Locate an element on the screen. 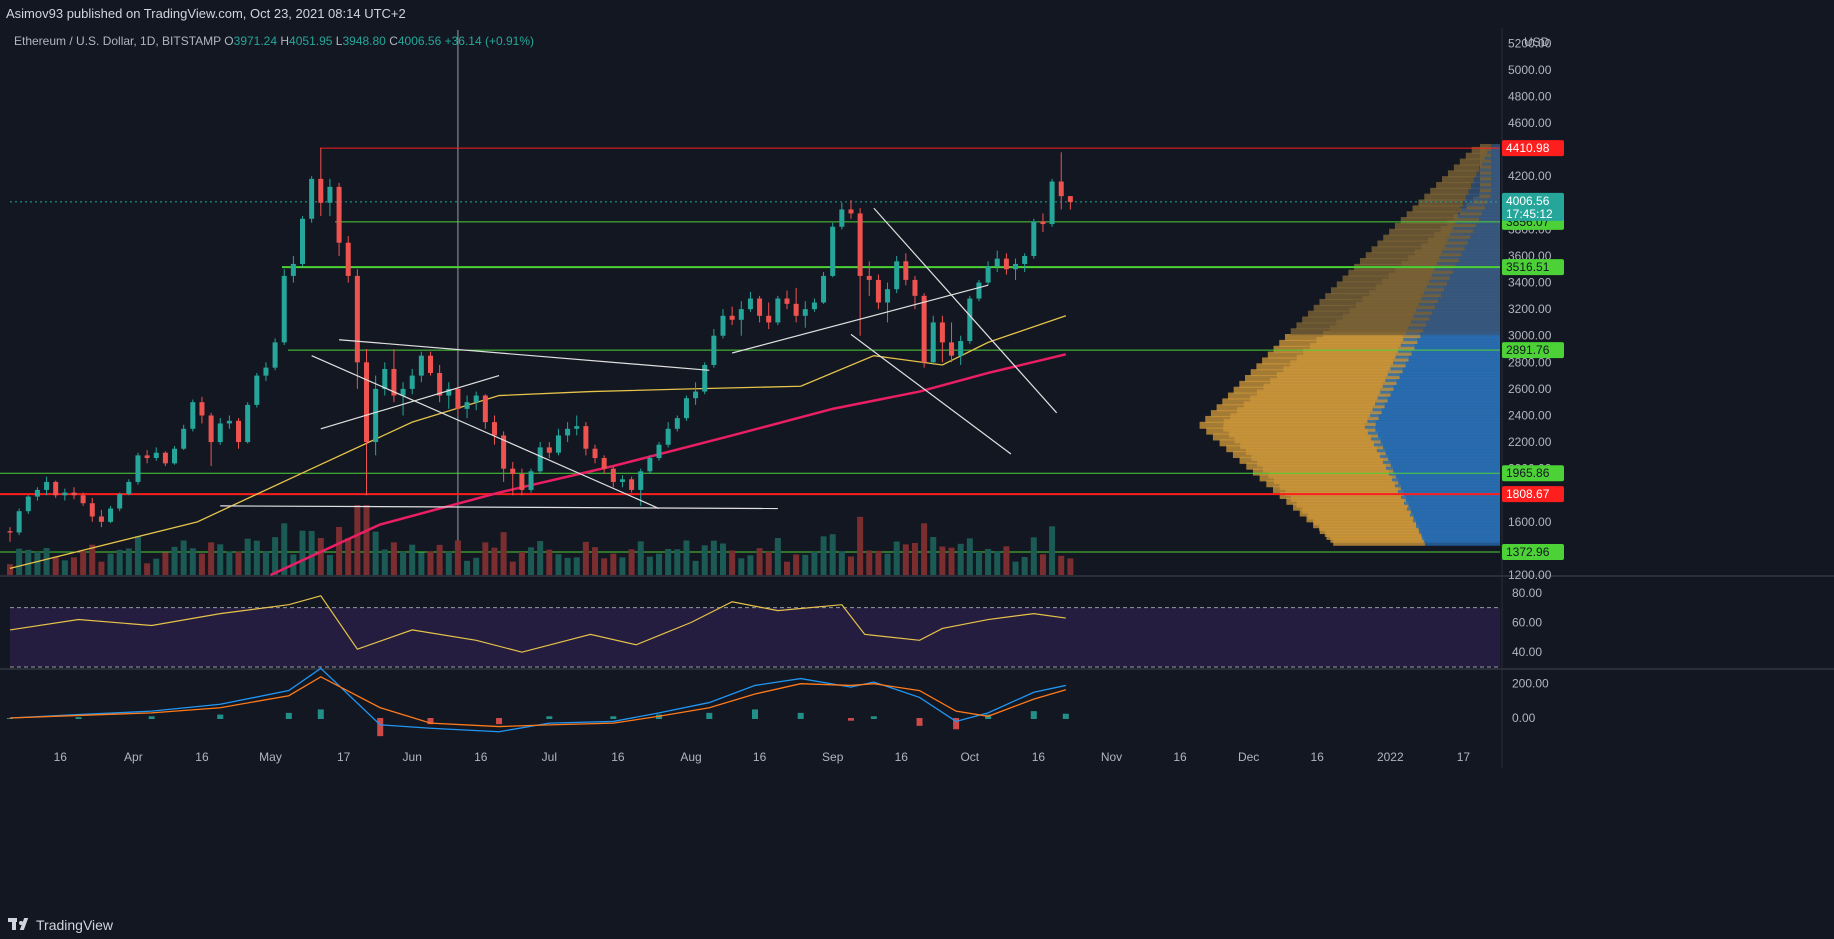  x-tick-label: Jun is located at coordinates (412, 757).